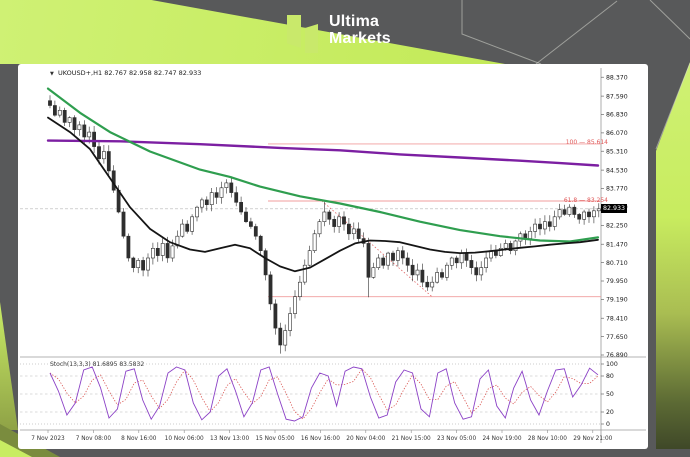  I want to click on symbol-info-line: ▼ UKOUSD+,H1 82.767 82.958 82.747 82.933, so click(125, 73).